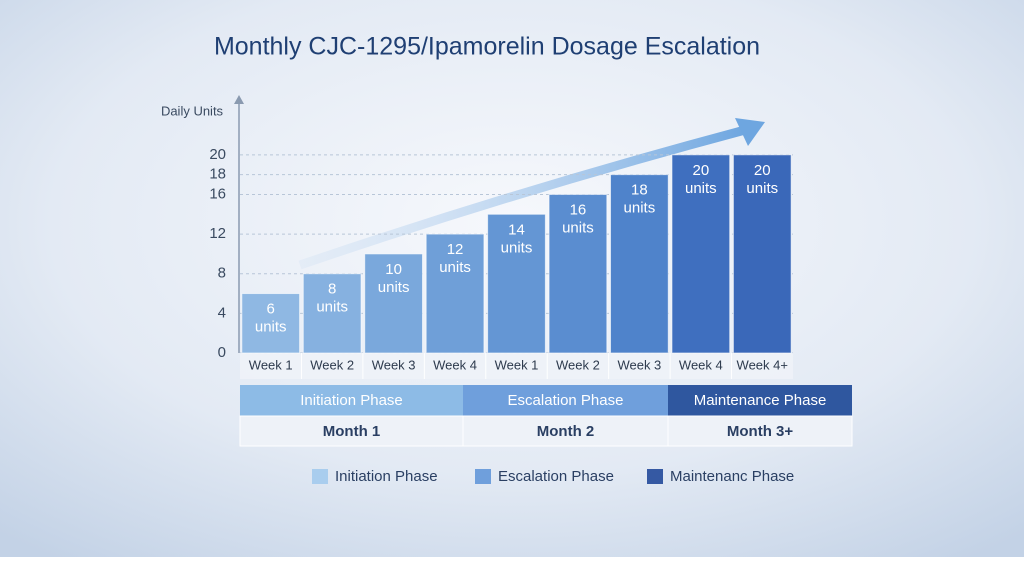 This screenshot has height=562, width=1024. What do you see at coordinates (352, 431) in the screenshot?
I see `month-label: Month 1` at bounding box center [352, 431].